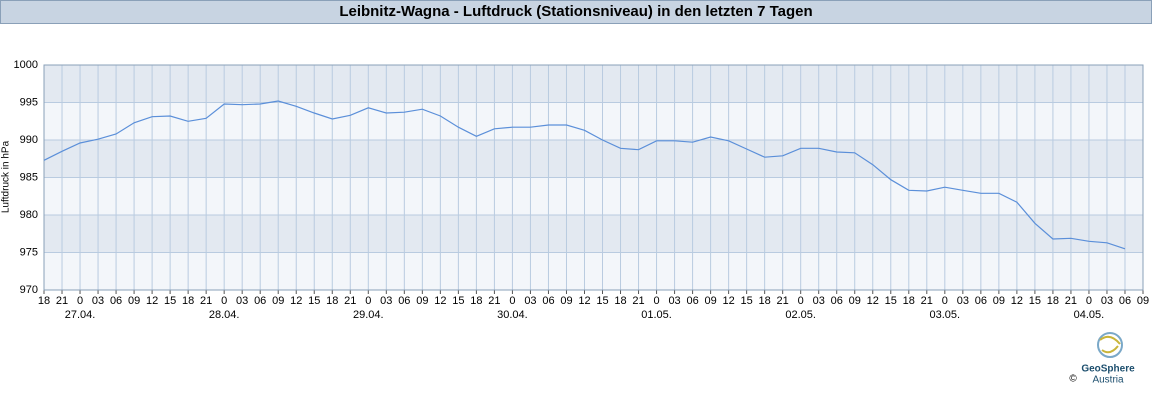 The image size is (1152, 400). I want to click on y-tick-label: 970, so click(29, 290).